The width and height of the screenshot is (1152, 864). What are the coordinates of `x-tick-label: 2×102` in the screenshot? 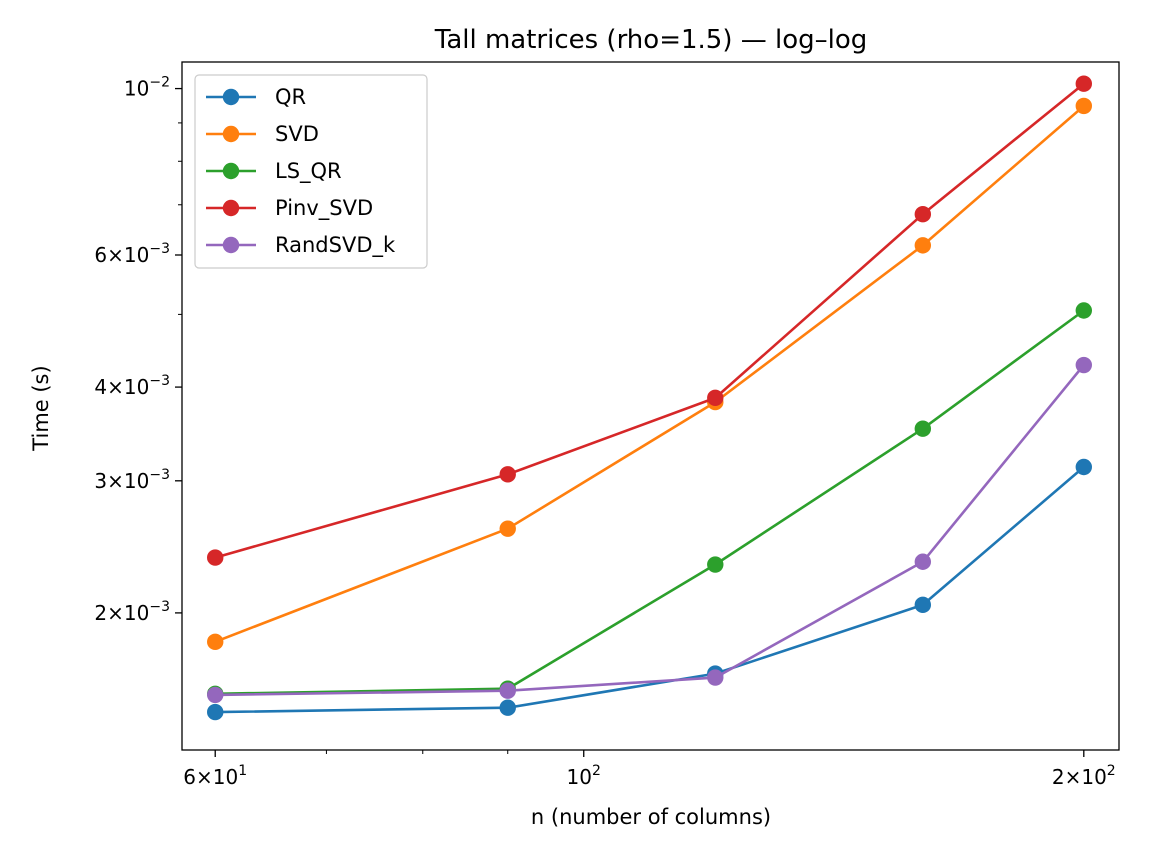 It's located at (1084, 776).